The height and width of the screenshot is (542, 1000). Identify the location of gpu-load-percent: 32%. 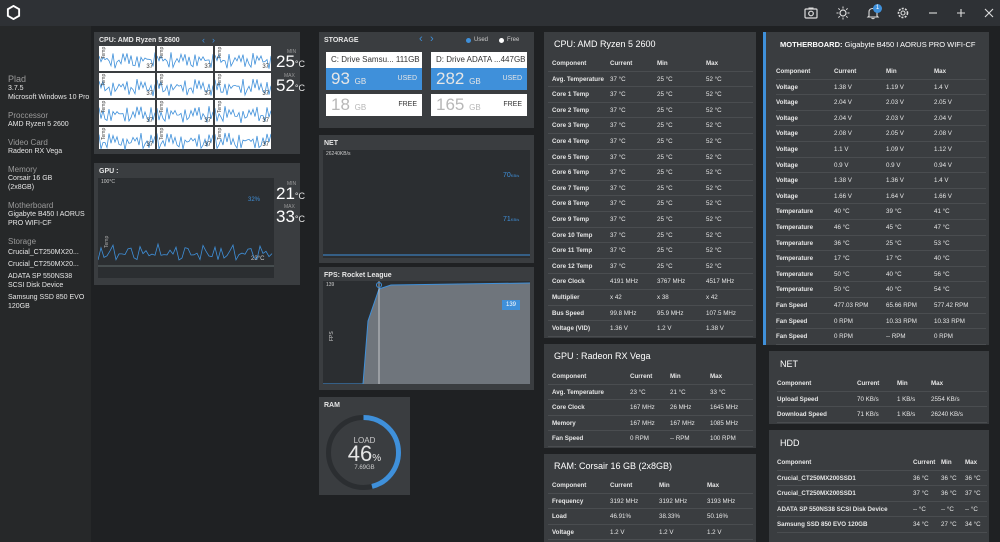
(254, 200).